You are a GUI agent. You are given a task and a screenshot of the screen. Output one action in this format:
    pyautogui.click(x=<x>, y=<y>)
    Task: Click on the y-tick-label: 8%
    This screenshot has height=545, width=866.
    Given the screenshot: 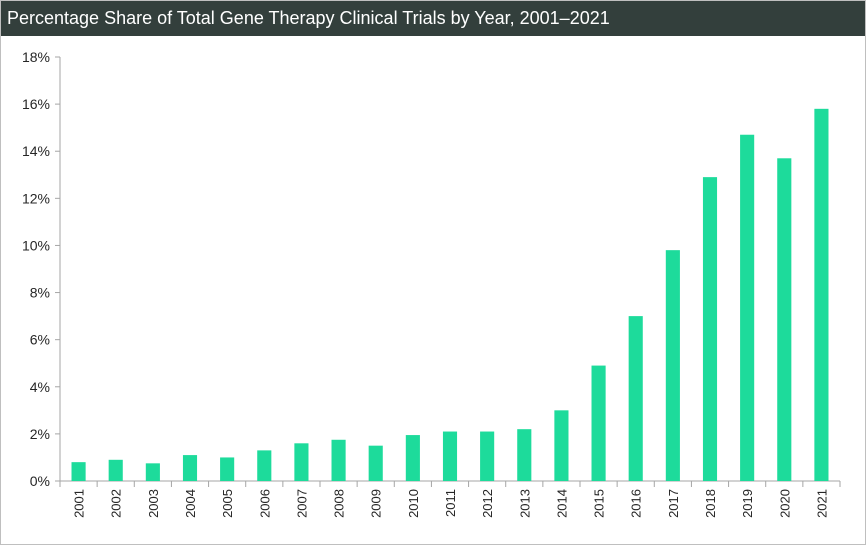 What is the action you would take?
    pyautogui.click(x=40, y=293)
    